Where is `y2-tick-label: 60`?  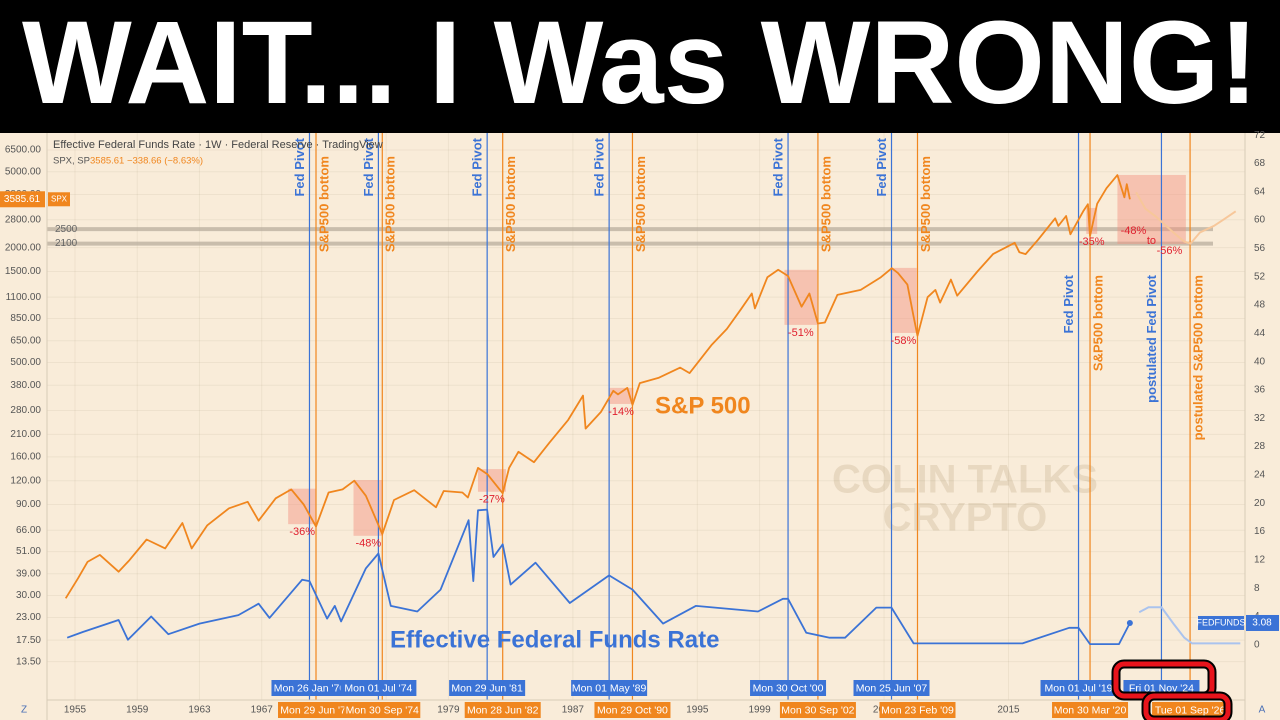 y2-tick-label: 60 is located at coordinates (1260, 220).